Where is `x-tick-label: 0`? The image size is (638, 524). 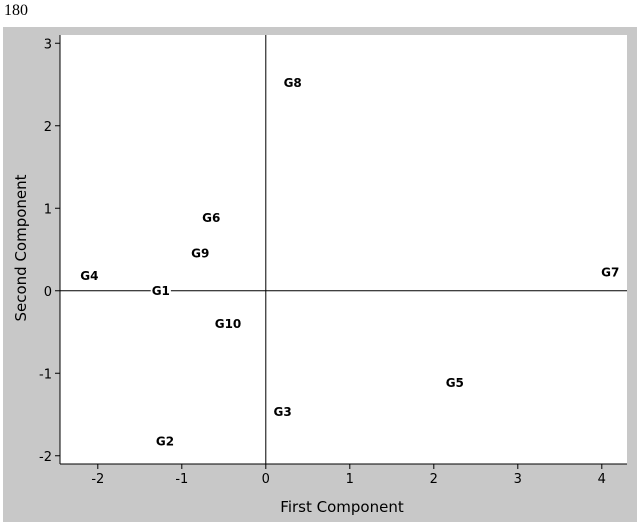 x-tick-label: 0 is located at coordinates (266, 479).